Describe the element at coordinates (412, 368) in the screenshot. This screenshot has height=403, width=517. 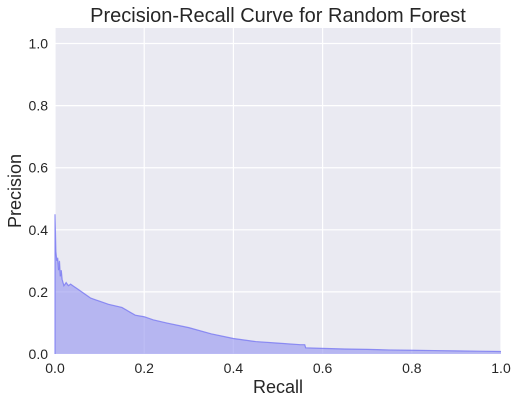
I see `x-tick-label: 0.8` at that location.